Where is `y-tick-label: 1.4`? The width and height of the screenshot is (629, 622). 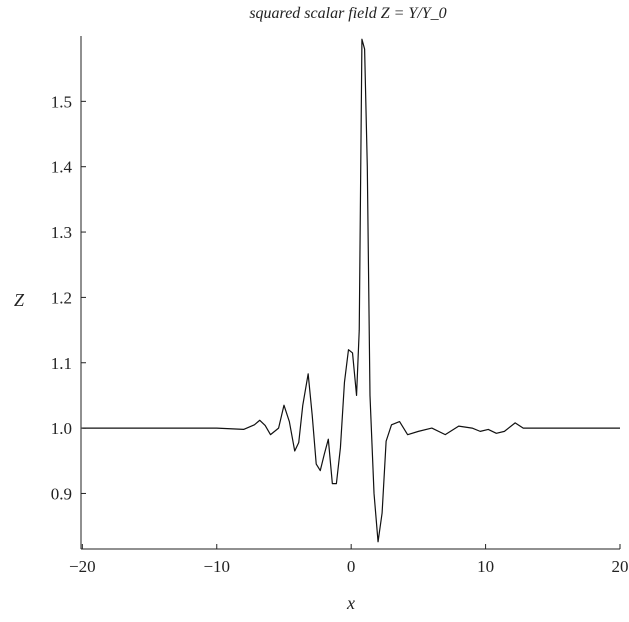 y-tick-label: 1.4 is located at coordinates (62, 167).